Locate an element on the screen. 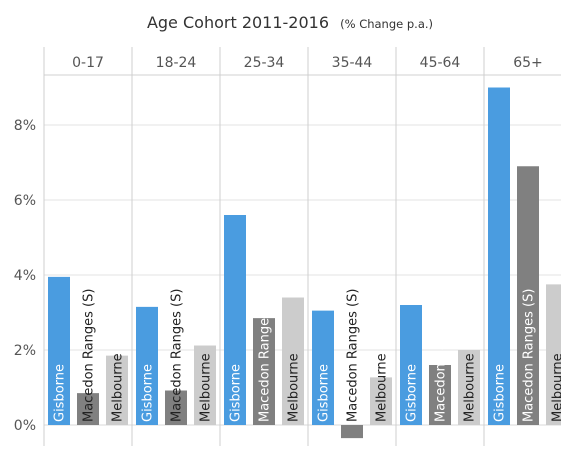 This screenshot has height=450, width=561. panel-35-44: 35-44 Gisborne Macedon Ranges (S) Melbourne is located at coordinates (349, 246).